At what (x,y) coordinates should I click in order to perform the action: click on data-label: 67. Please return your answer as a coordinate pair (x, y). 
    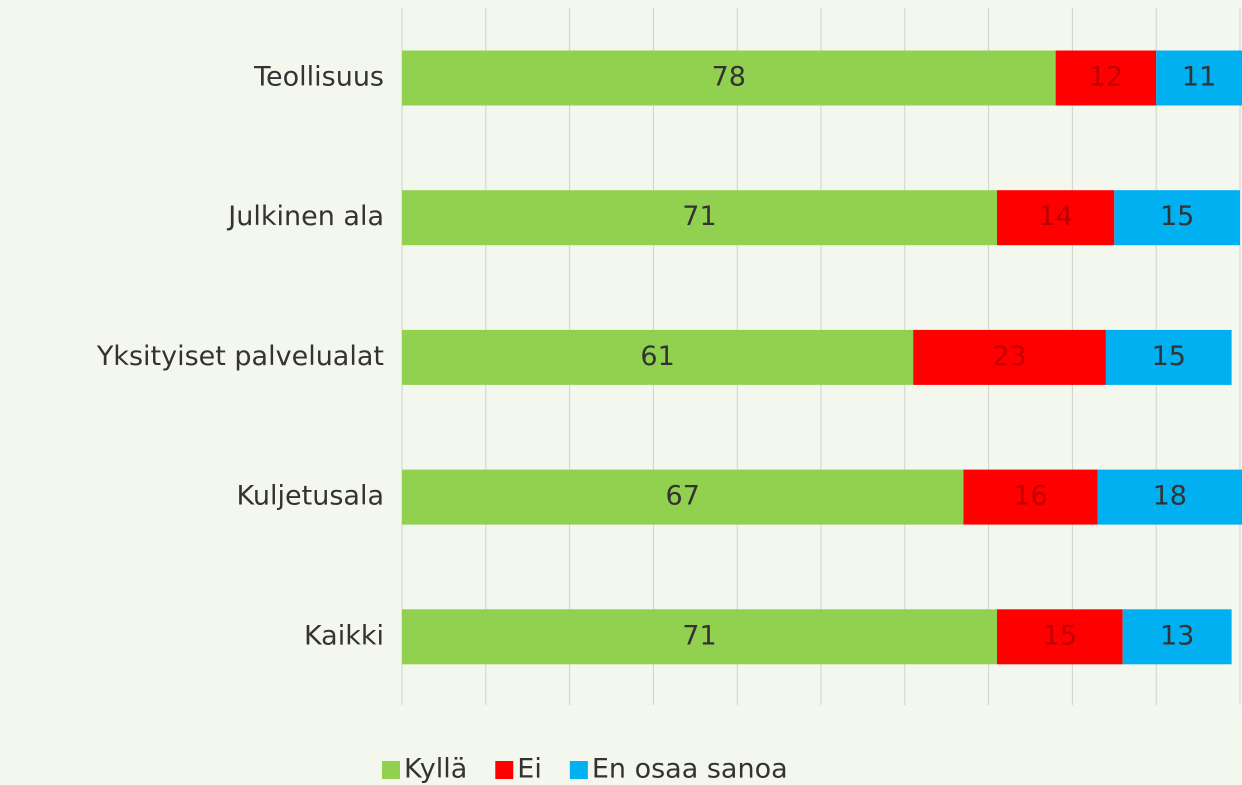
    Looking at the image, I should click on (683, 496).